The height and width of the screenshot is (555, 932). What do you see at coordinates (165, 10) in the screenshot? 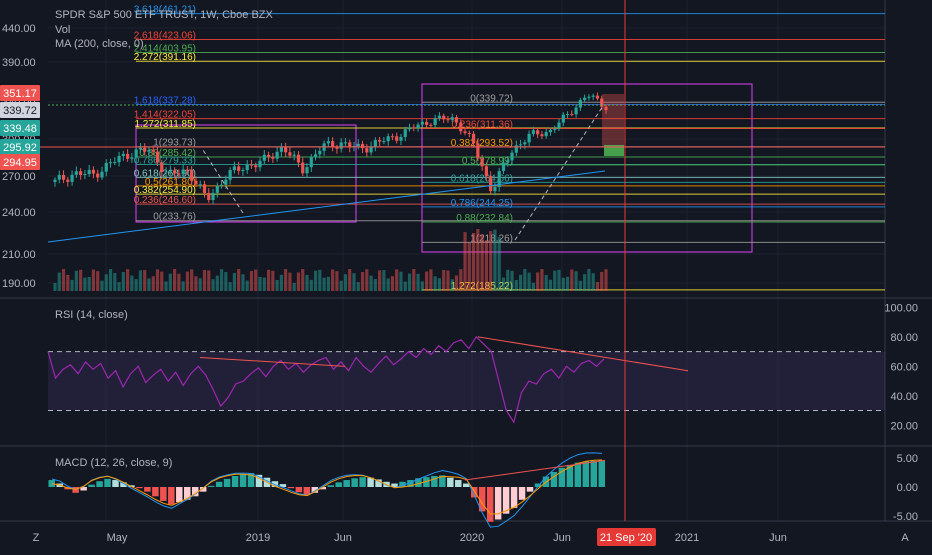
I see `fib-left-label-0: 3.618(461.21)` at bounding box center [165, 10].